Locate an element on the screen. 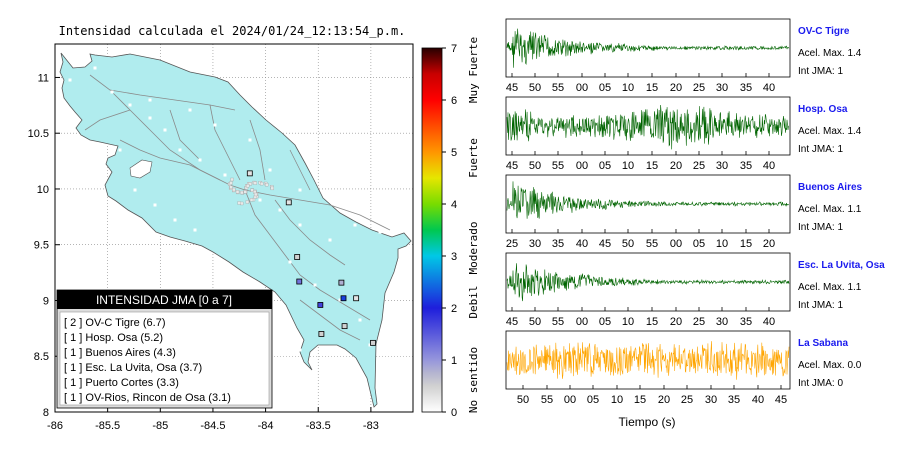 The image size is (910, 460). colorbar-category-label: Moderado is located at coordinates (473, 248).